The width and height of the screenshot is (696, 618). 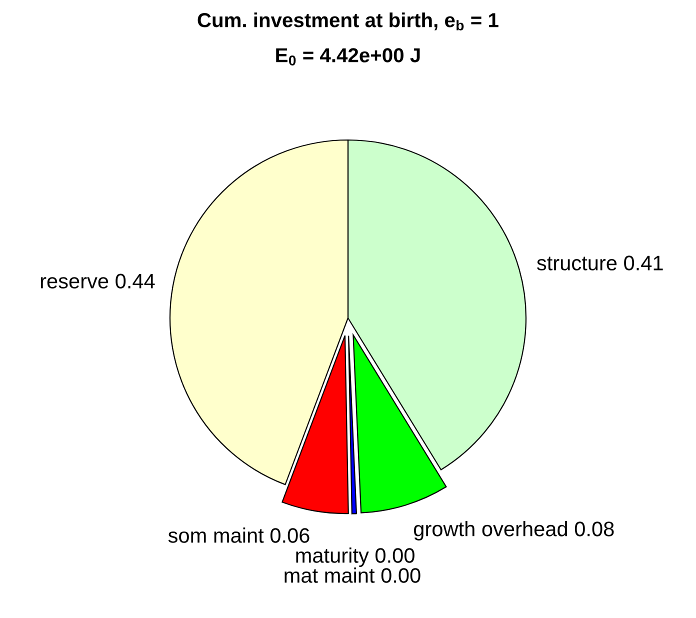 What do you see at coordinates (239, 535) in the screenshot?
I see `slice-label: som maint 0.06` at bounding box center [239, 535].